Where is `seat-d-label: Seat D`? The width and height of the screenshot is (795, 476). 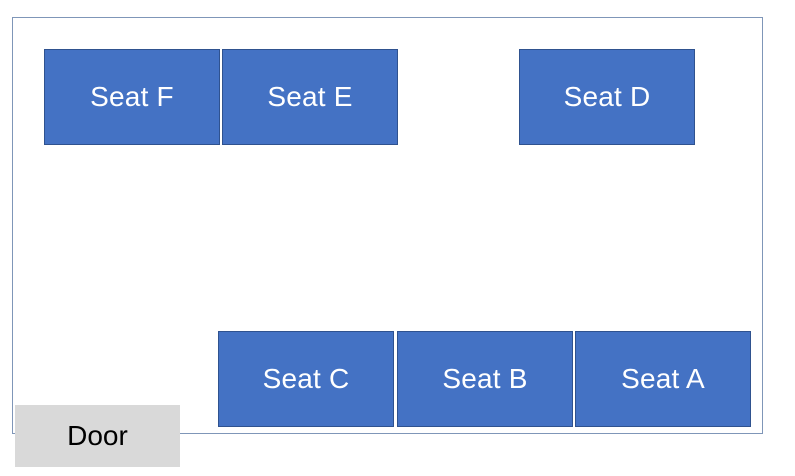
seat-d-label: Seat D is located at coordinates (607, 96).